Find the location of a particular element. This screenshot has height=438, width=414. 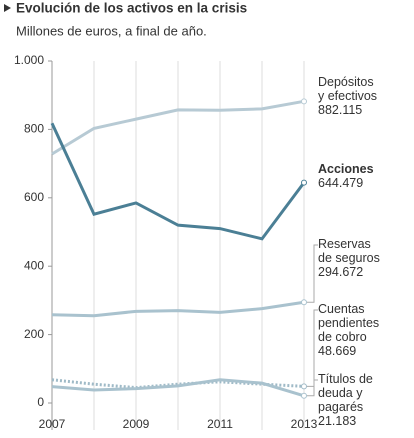

series-label: Reservas de seguros 294.672 is located at coordinates (349, 258).